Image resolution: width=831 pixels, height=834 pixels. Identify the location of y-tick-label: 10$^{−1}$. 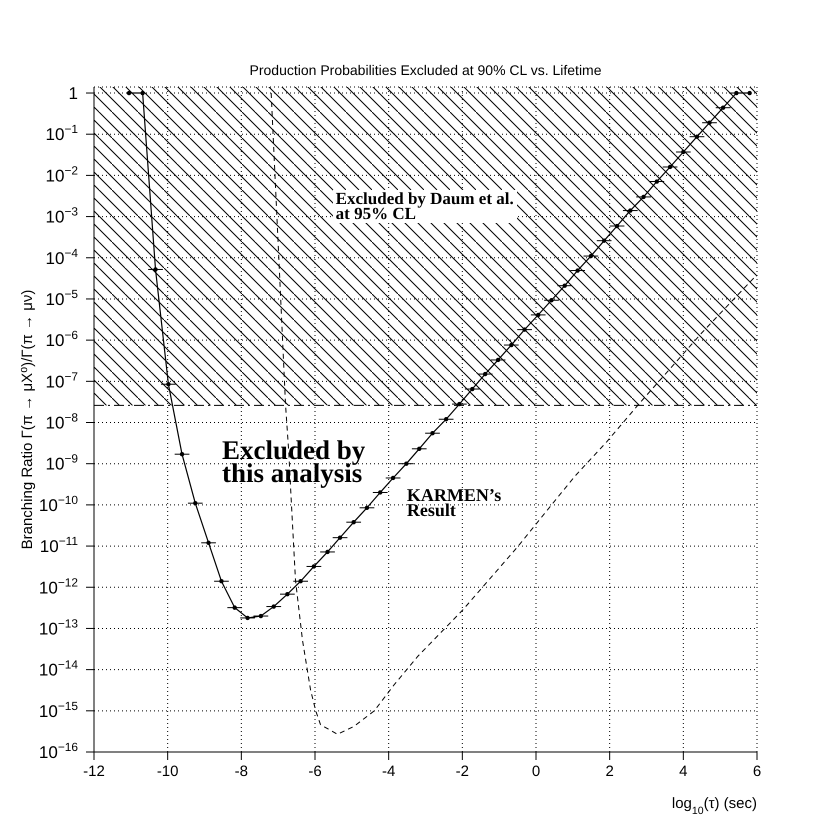
(62, 133).